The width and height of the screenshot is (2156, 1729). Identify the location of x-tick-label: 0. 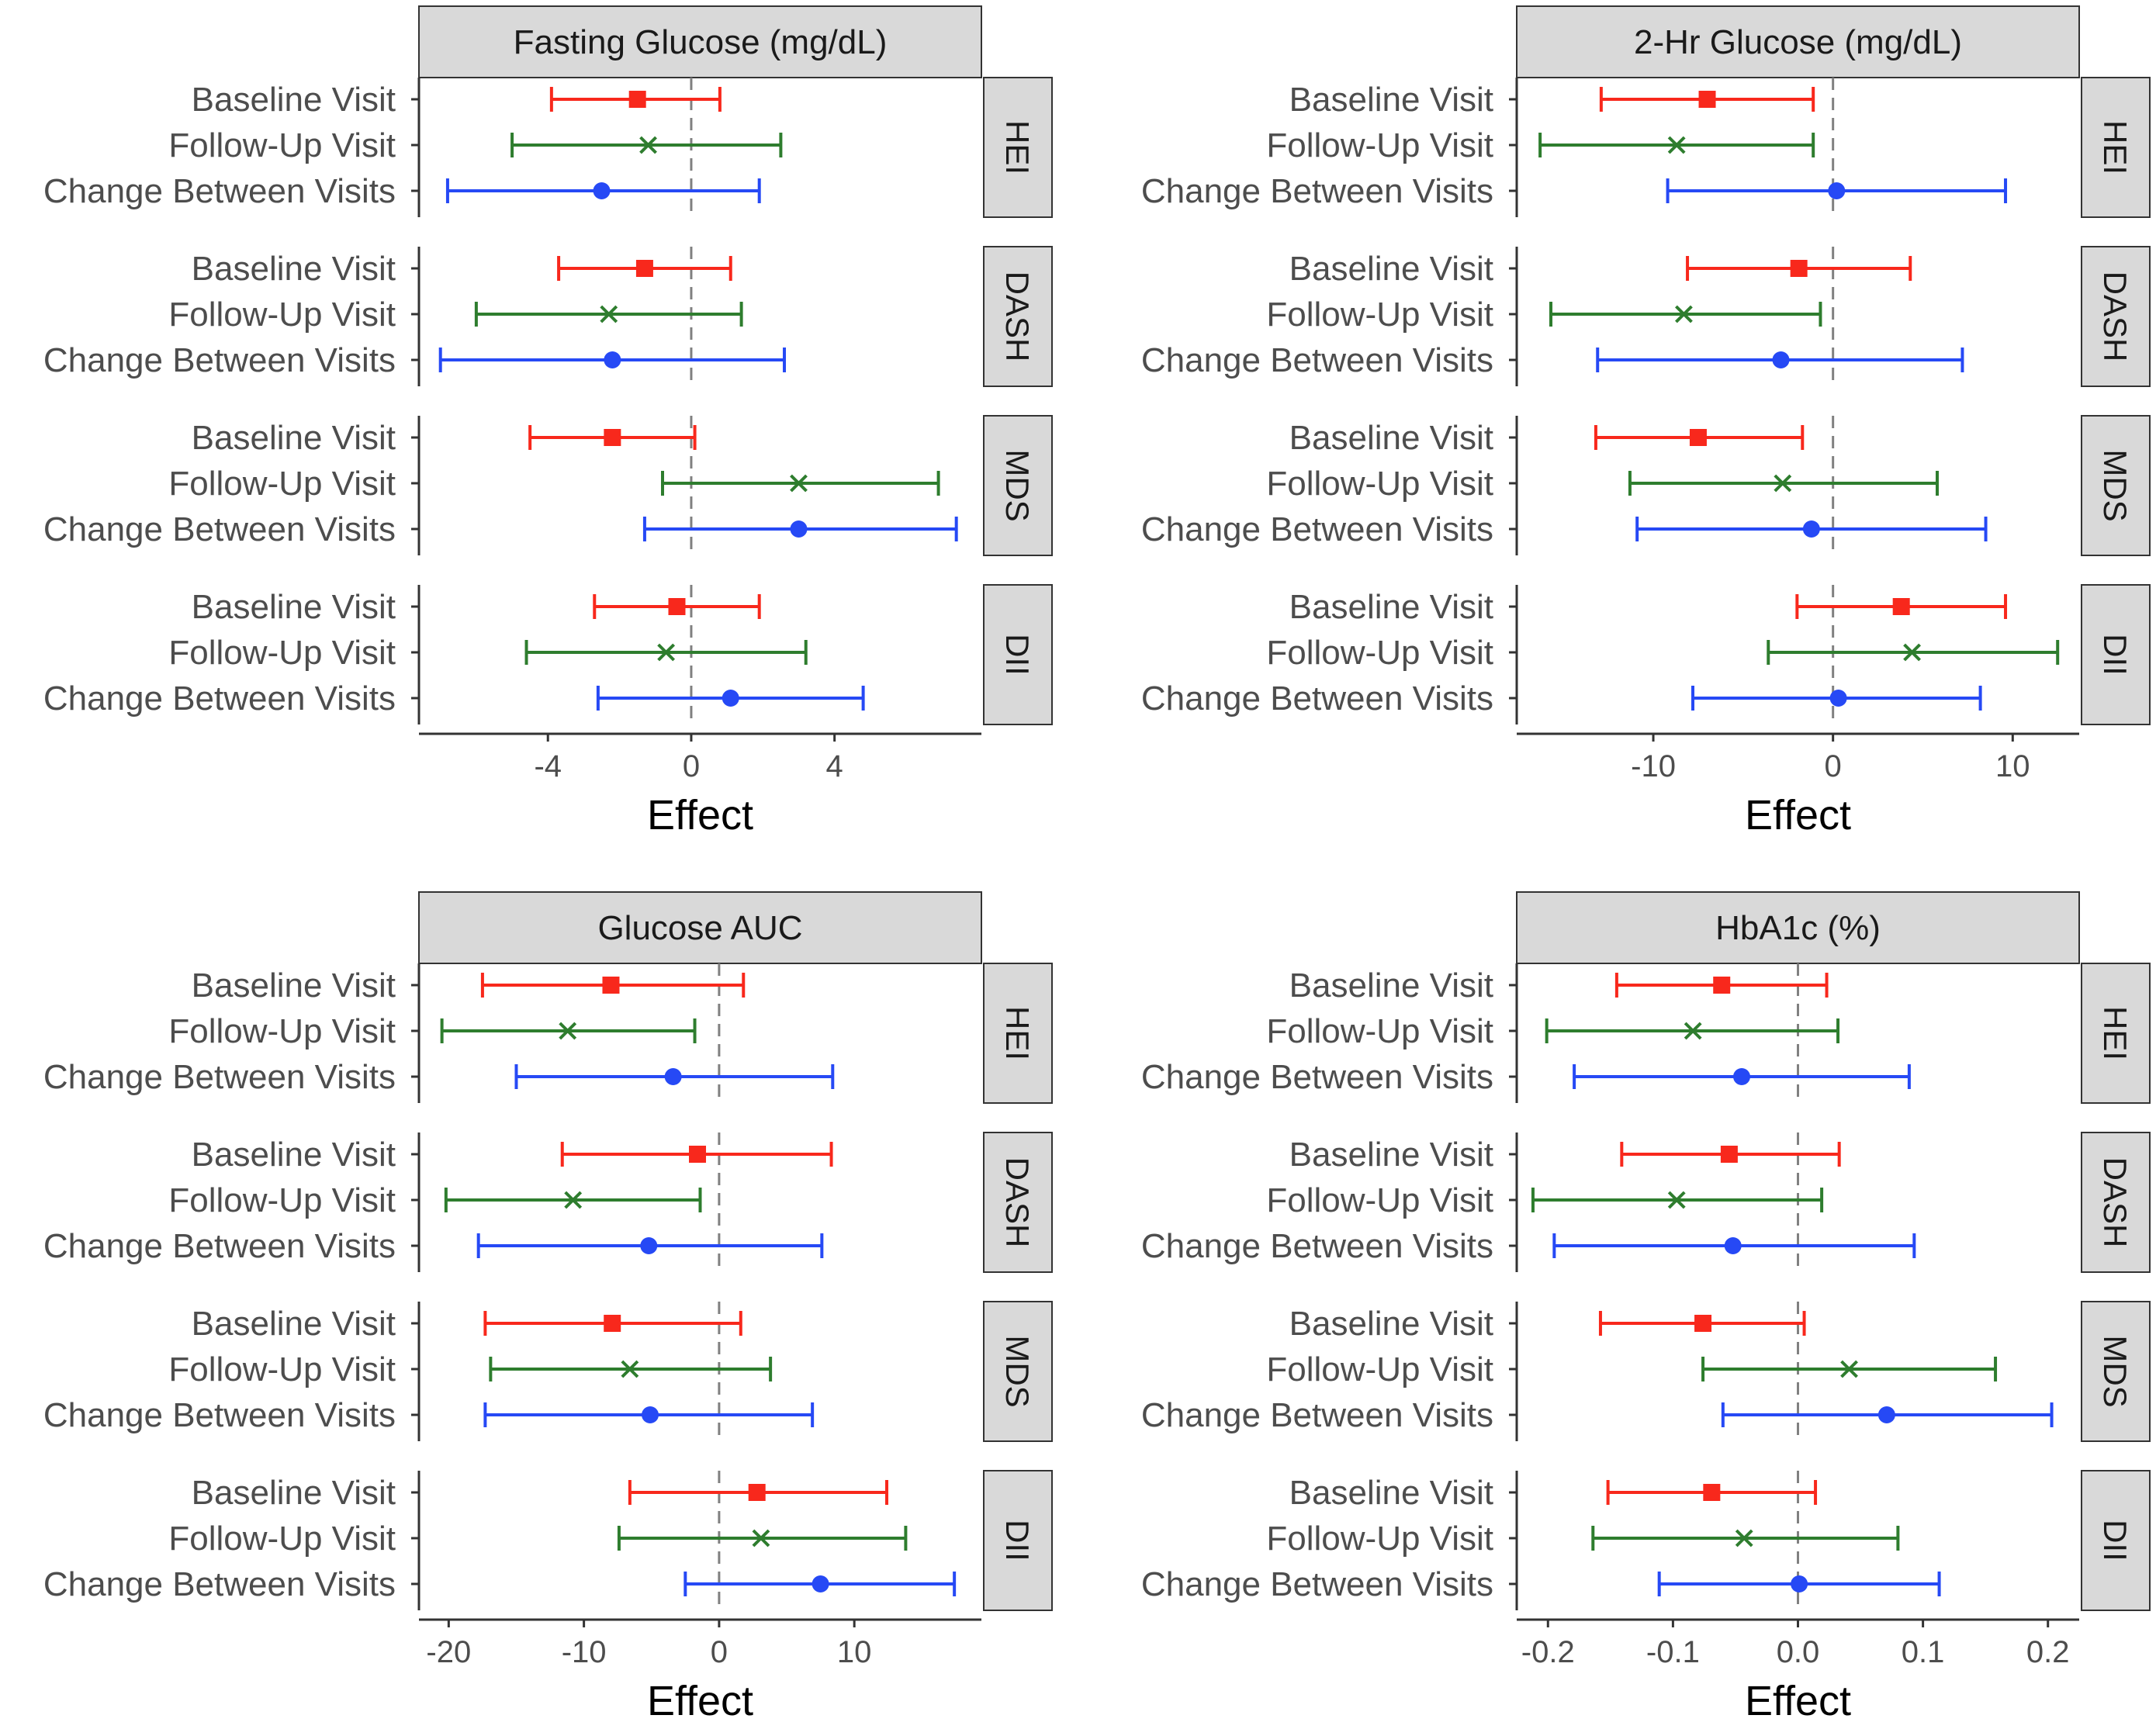
(691, 766).